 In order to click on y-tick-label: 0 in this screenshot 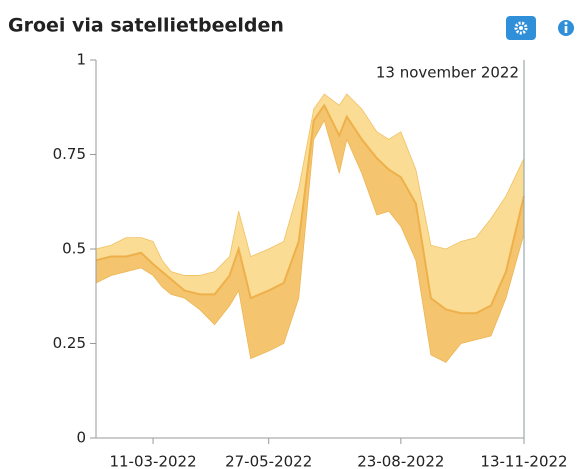, I will do `click(81, 438)`.